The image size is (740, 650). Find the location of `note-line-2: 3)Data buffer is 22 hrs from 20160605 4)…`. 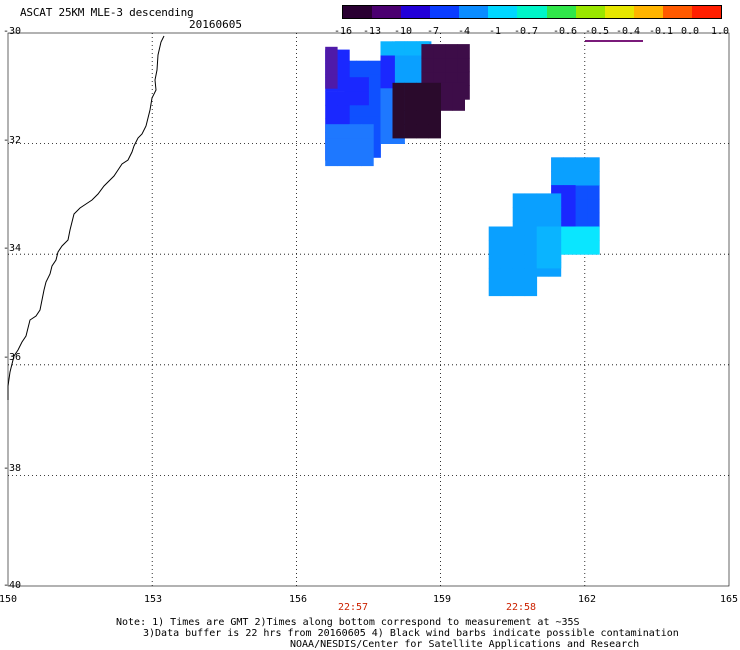

note-line-2: 3)Data buffer is 22 hrs from 20160605 4)… is located at coordinates (411, 633).